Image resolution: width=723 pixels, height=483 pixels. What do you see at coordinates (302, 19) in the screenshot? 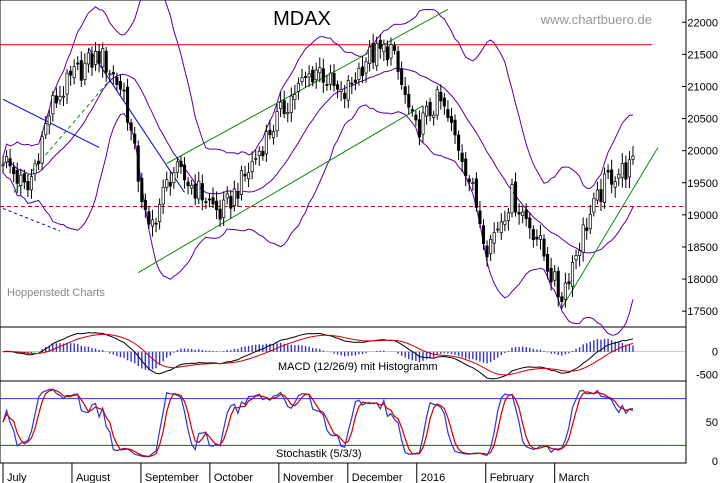
I see `chart-title: MDAX` at bounding box center [302, 19].